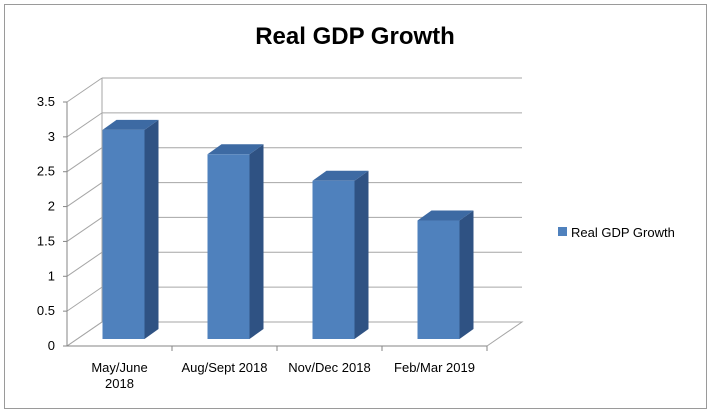  What do you see at coordinates (623, 232) in the screenshot?
I see `legend-label: Real GDP Growth` at bounding box center [623, 232].